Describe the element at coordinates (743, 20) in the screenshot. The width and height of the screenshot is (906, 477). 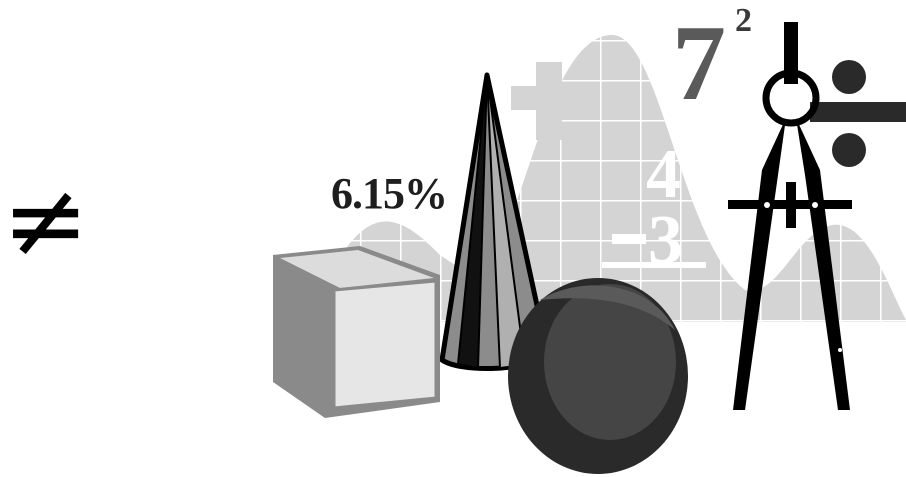
I see `power-exponent: 2` at that location.